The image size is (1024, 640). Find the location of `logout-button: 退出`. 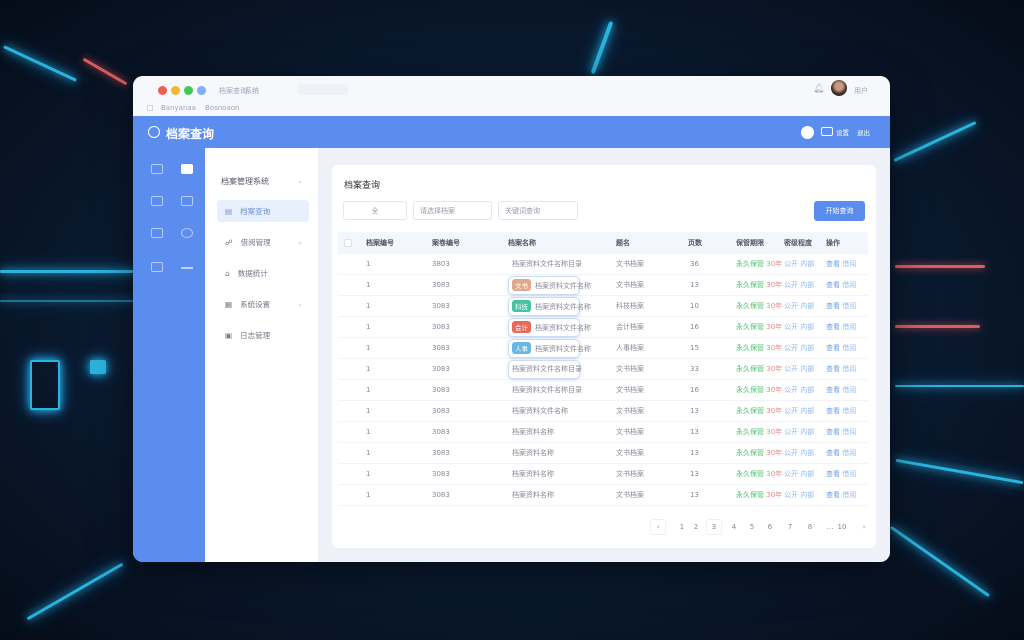

logout-button: 退出 is located at coordinates (863, 133).